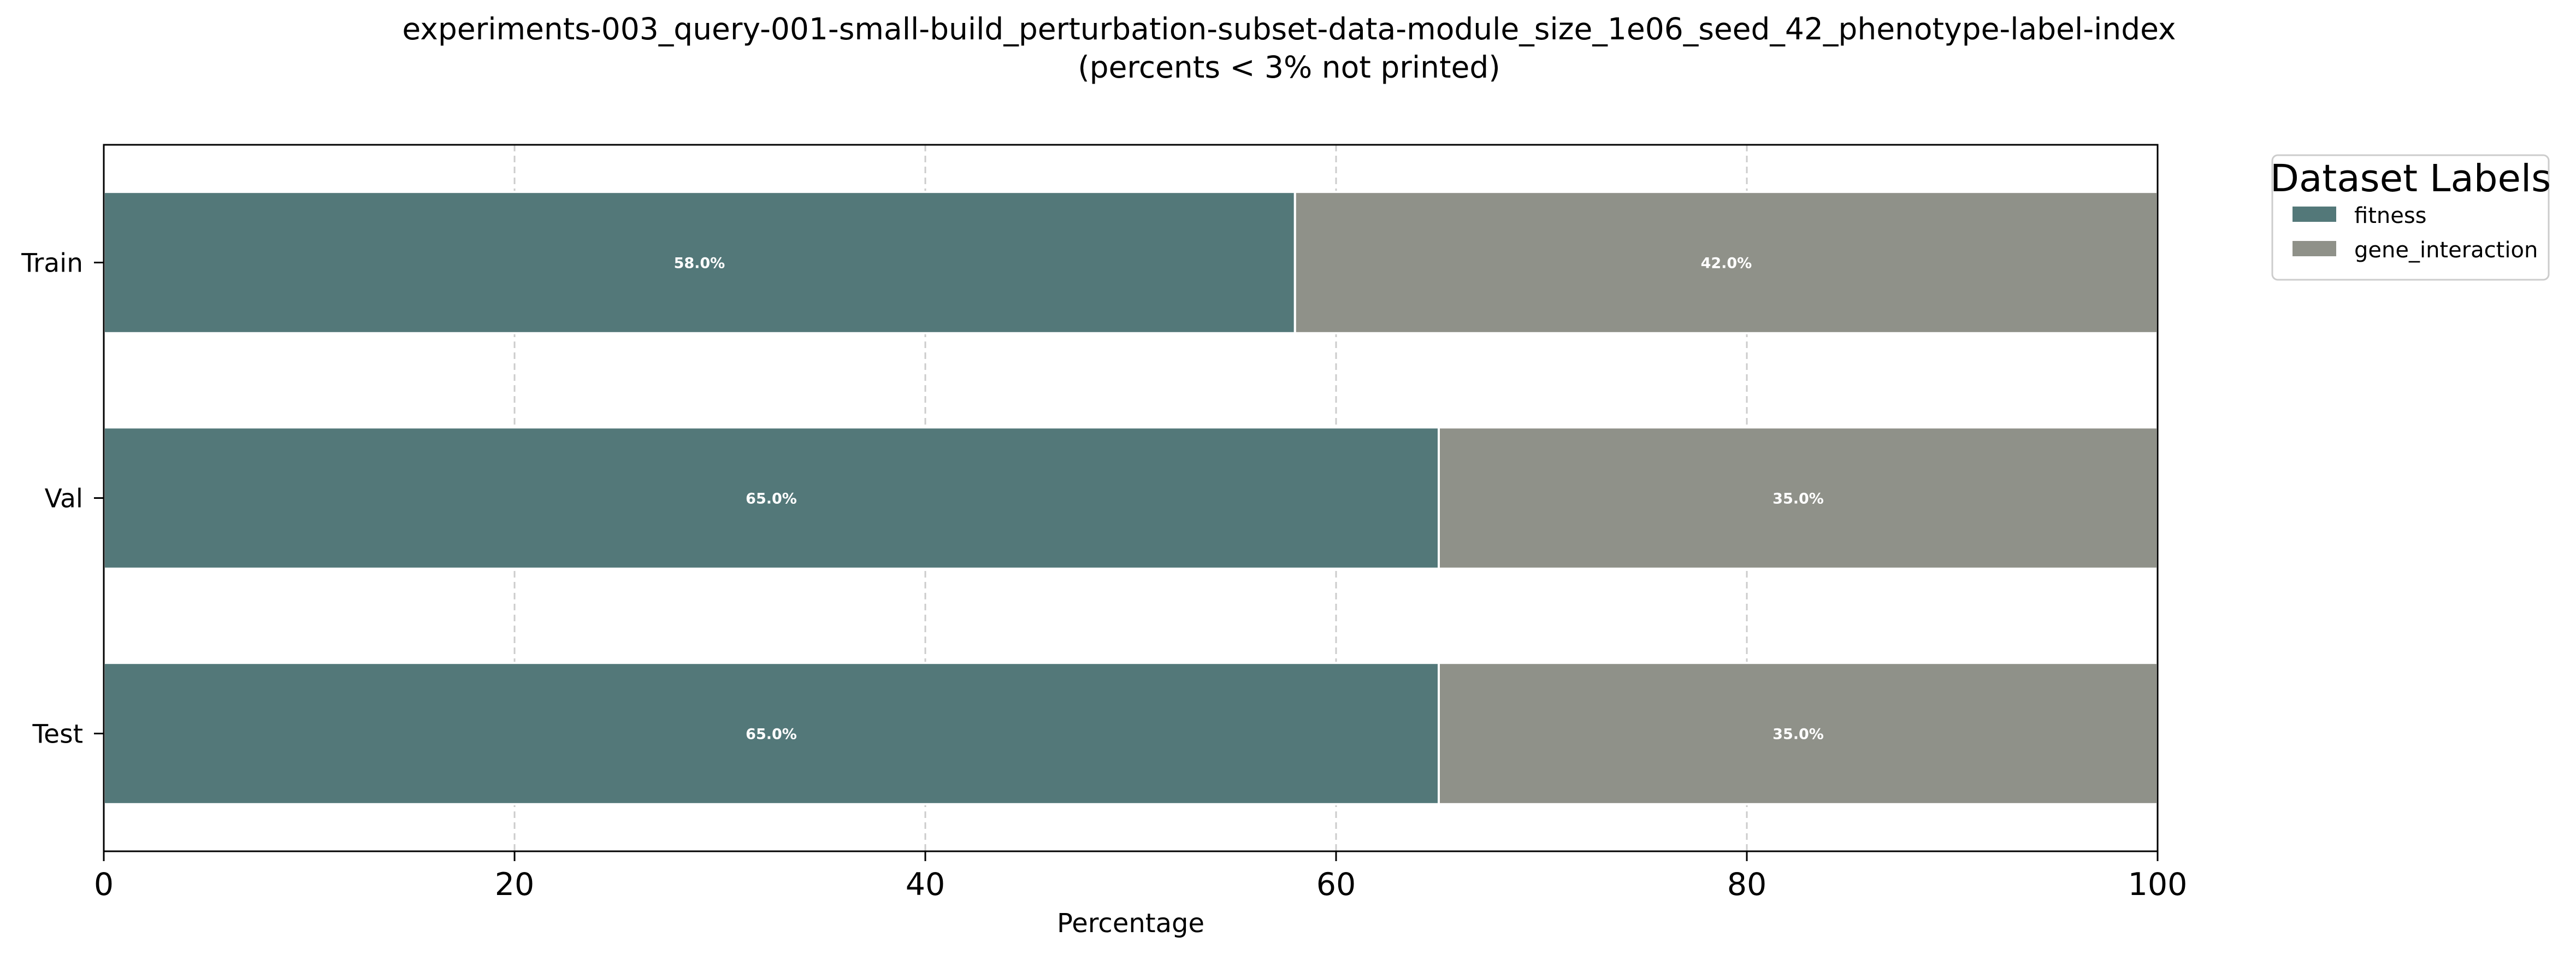  I want to click on legend-entries: fitness gene_interaction, so click(2415, 233).